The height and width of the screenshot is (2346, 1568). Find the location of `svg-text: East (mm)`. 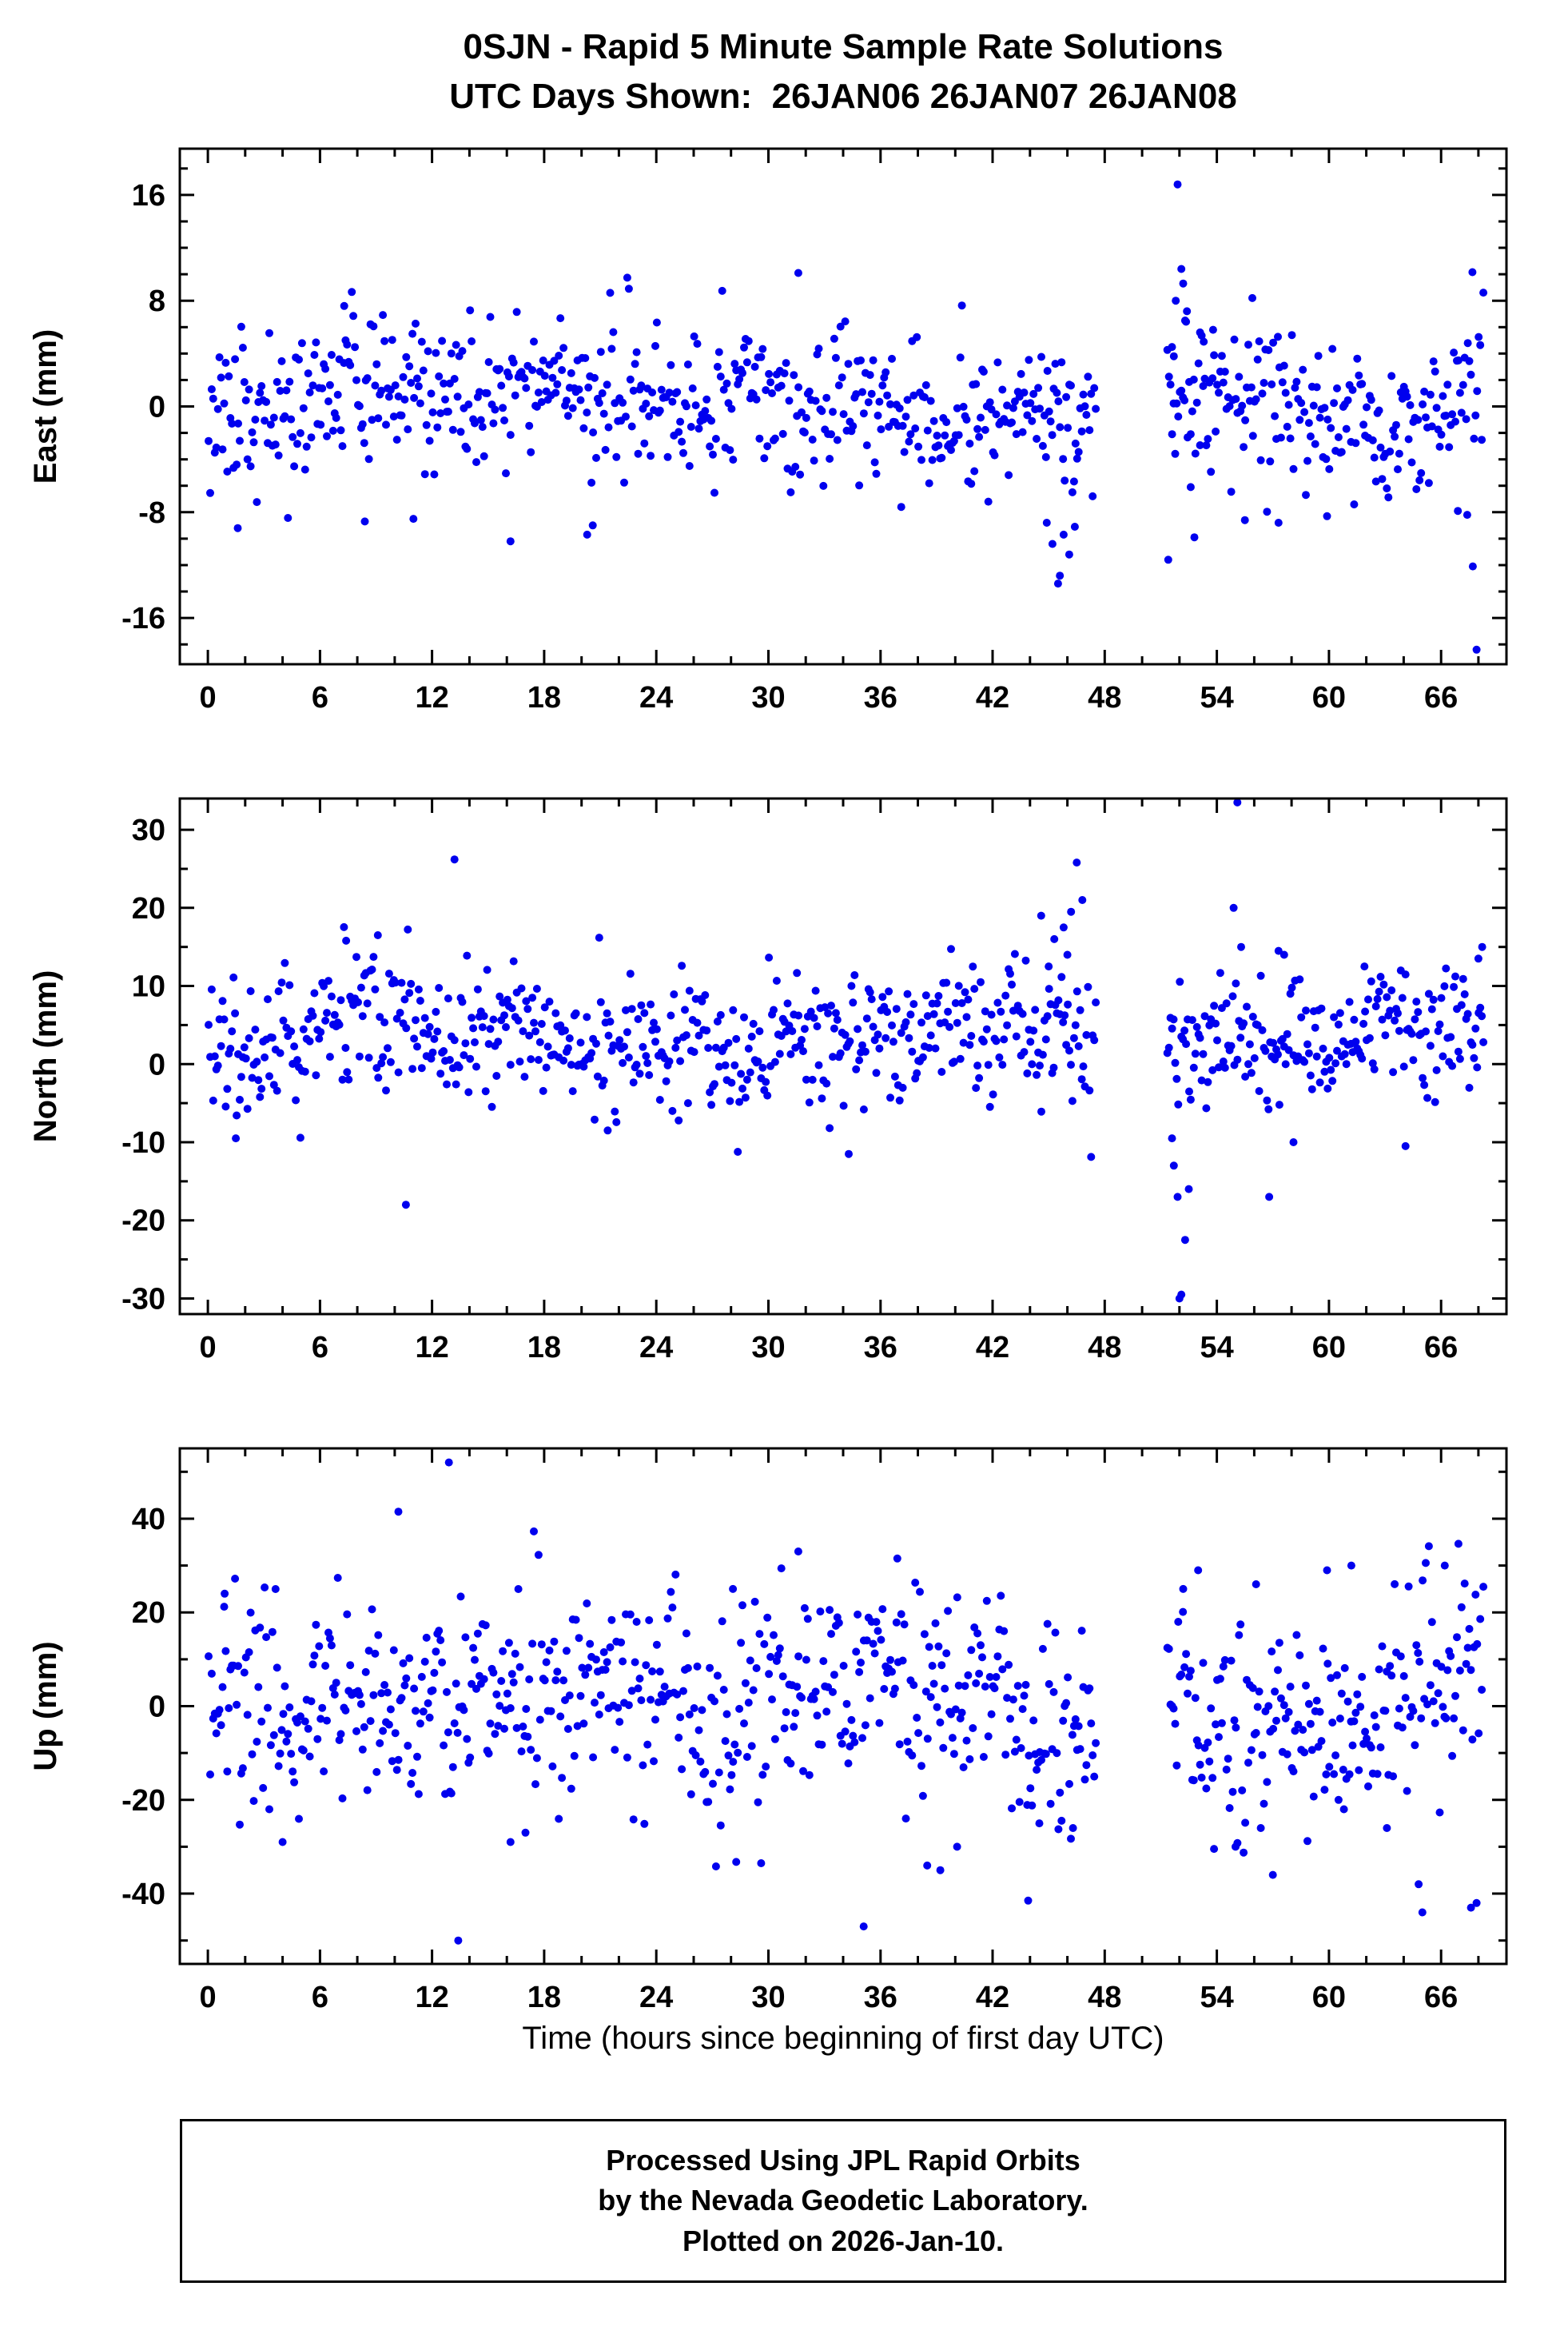

svg-text: East (mm) is located at coordinates (45, 407).